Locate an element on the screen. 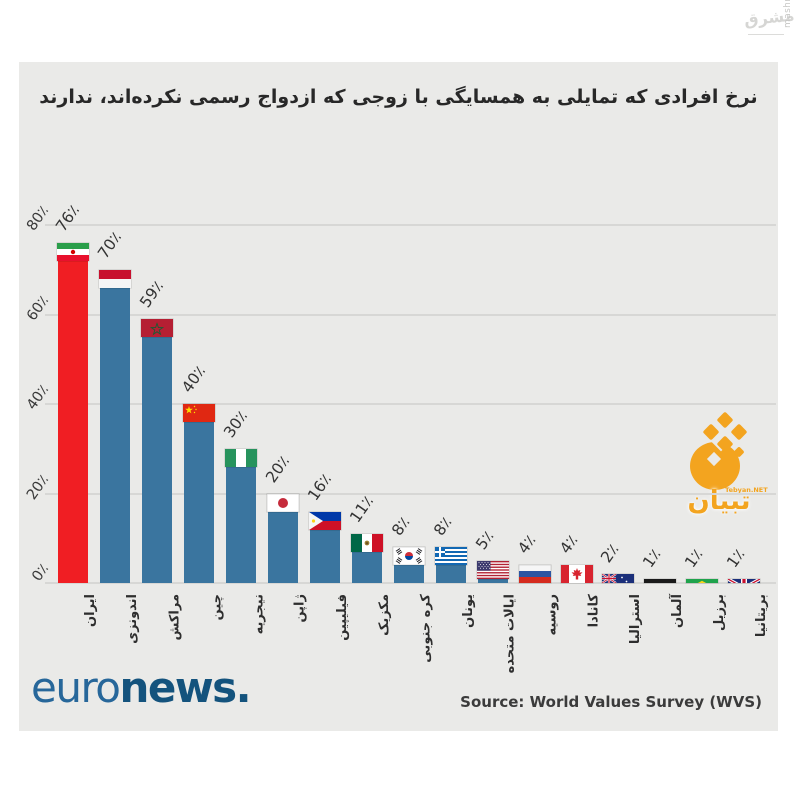 The width and height of the screenshot is (800, 800). tebyan-name-label: تبیان is located at coordinates (719, 501).